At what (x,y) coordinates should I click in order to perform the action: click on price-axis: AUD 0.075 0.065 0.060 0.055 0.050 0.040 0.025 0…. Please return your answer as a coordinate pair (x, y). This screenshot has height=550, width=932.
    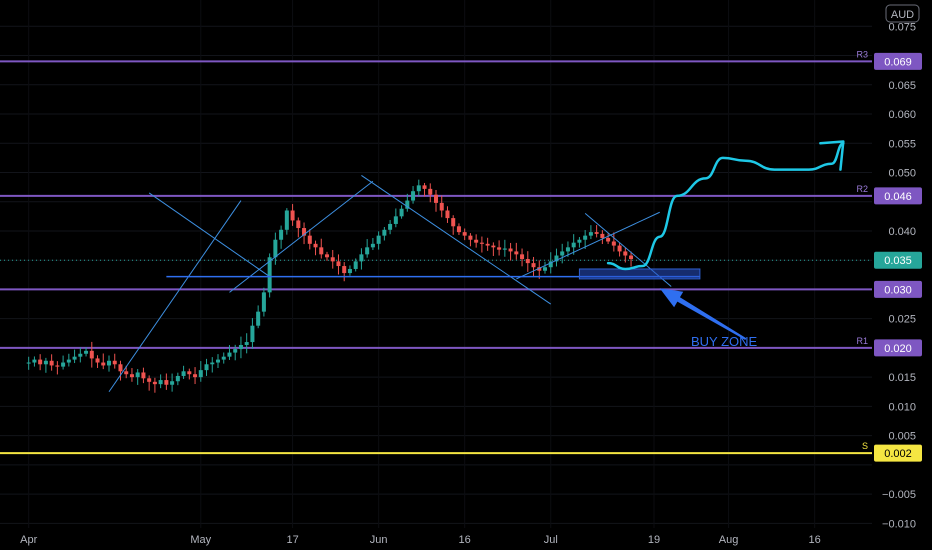
    Looking at the image, I should click on (901, 267).